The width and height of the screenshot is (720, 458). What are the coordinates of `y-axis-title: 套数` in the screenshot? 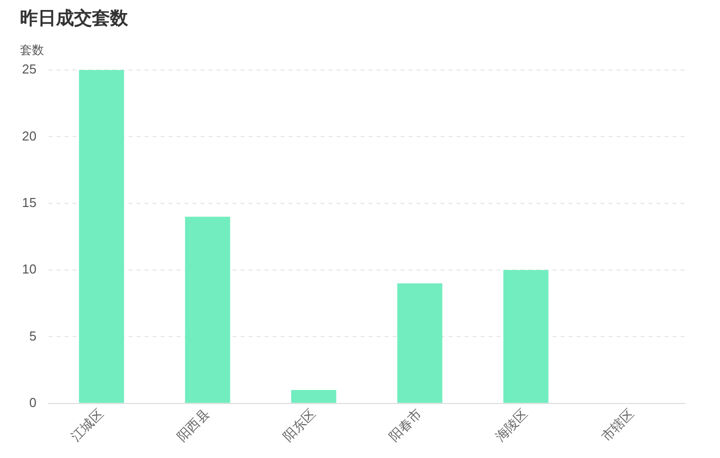 It's located at (32, 50).